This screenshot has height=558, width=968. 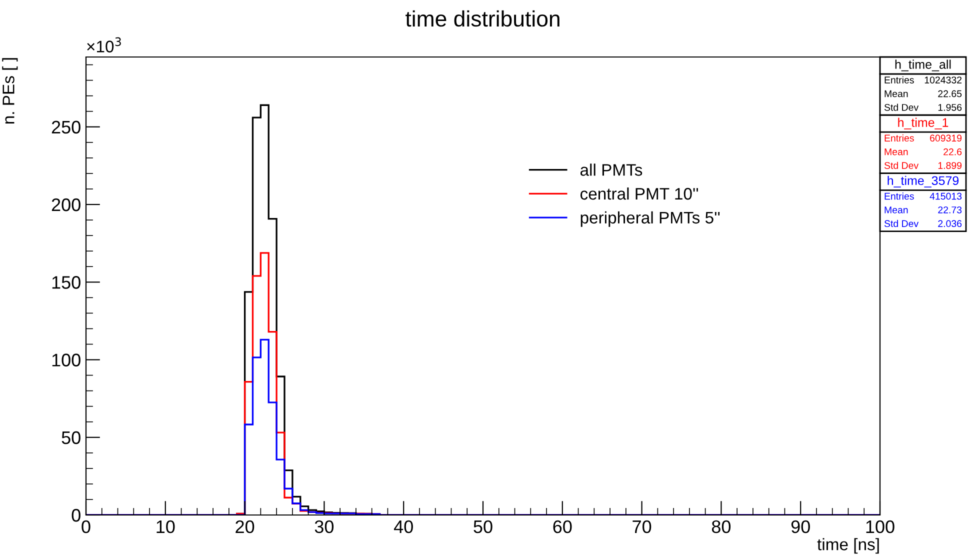 What do you see at coordinates (800, 527) in the screenshot?
I see `x-tick-label: 90` at bounding box center [800, 527].